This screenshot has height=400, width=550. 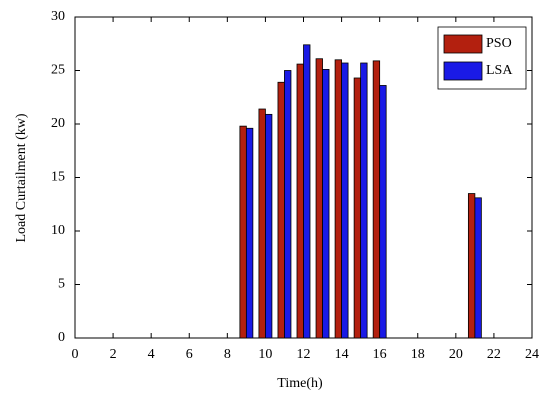 What do you see at coordinates (58, 123) in the screenshot?
I see `y-tick-label: 20` at bounding box center [58, 123].